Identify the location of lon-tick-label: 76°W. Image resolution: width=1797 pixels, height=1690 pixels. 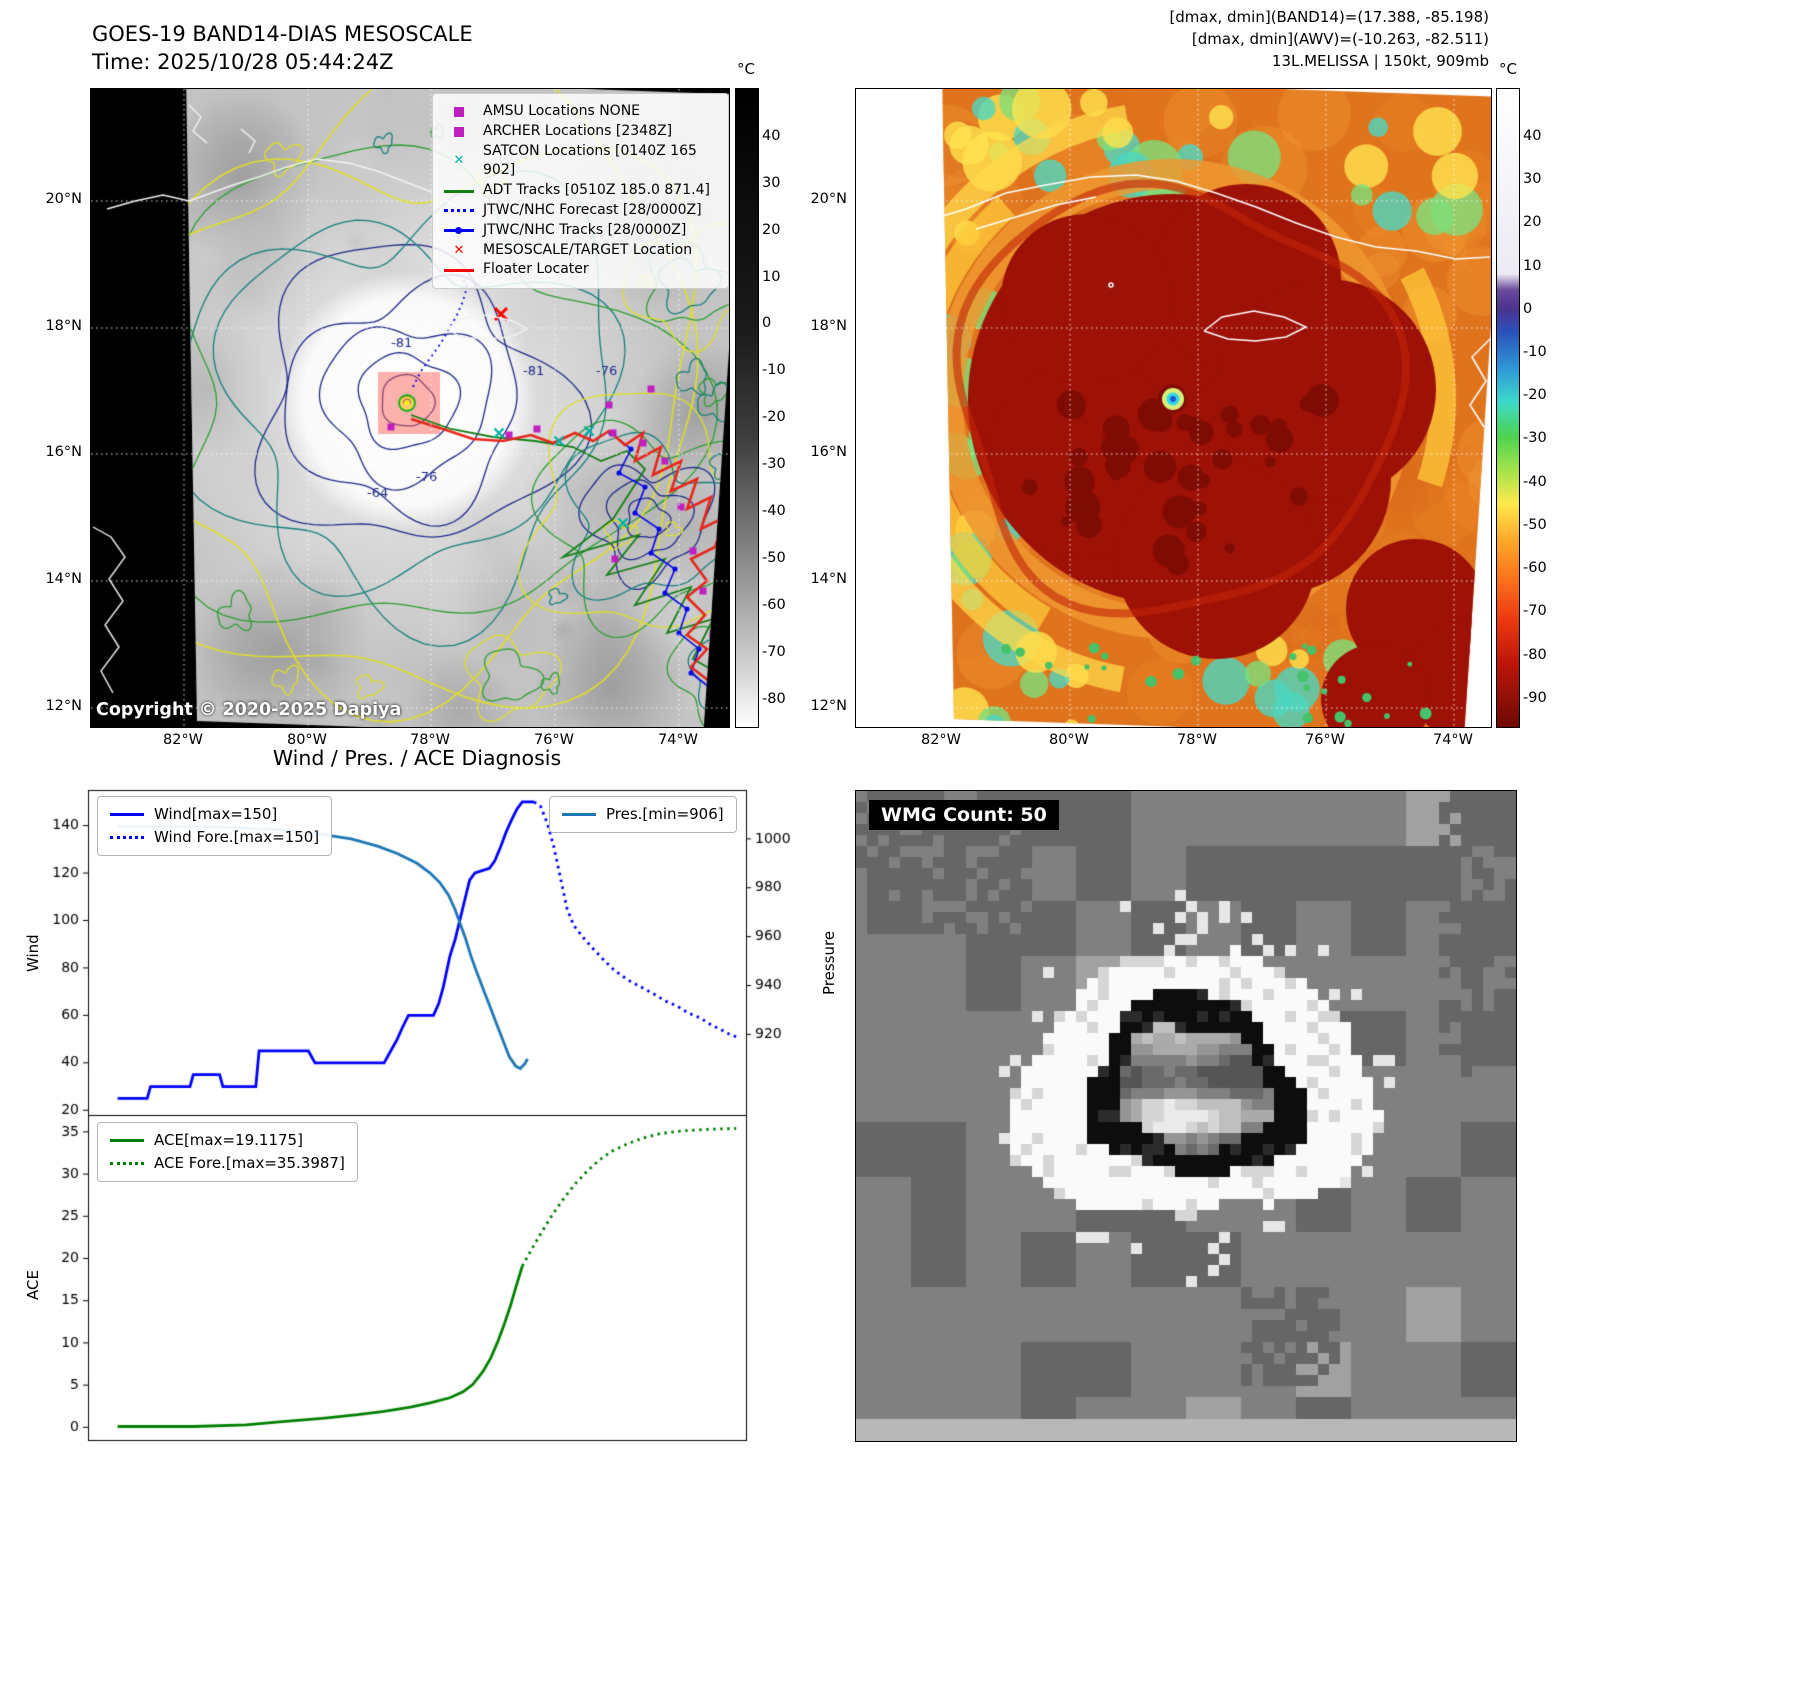
(1325, 740).